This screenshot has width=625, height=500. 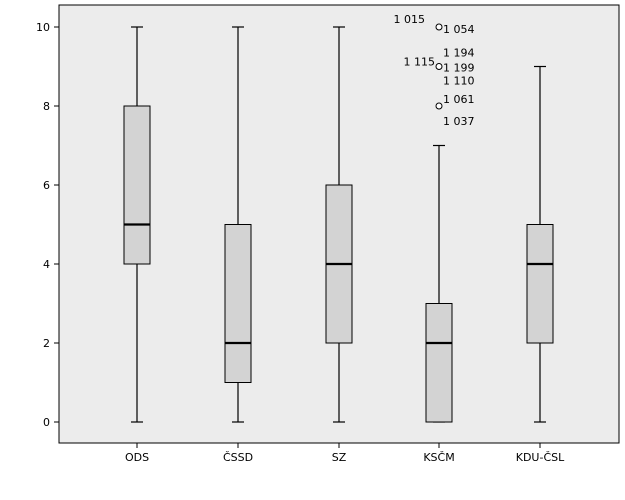 I want to click on x-axis: ODS ČSSD SZ KSČM KDU-ČSL, so click(x=345, y=453).